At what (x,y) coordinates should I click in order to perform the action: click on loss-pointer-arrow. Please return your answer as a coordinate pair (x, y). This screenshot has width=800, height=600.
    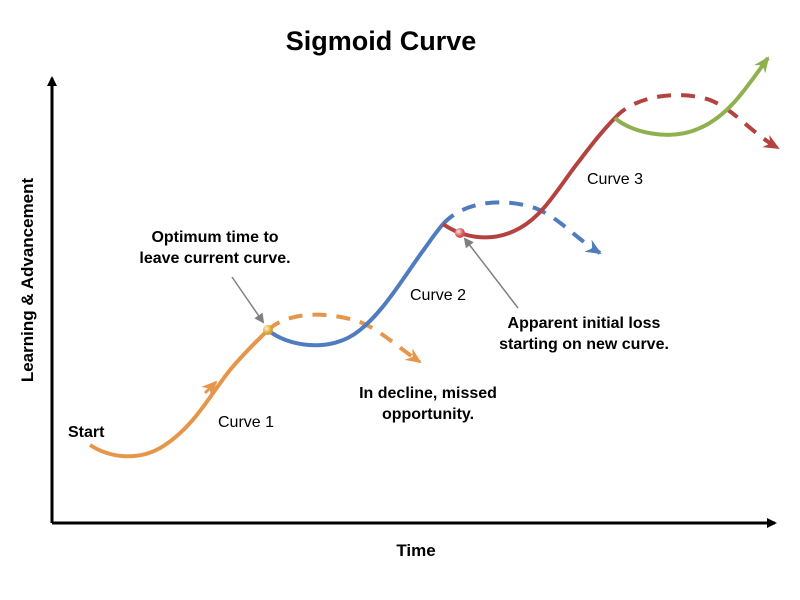
    Looking at the image, I should click on (491, 273).